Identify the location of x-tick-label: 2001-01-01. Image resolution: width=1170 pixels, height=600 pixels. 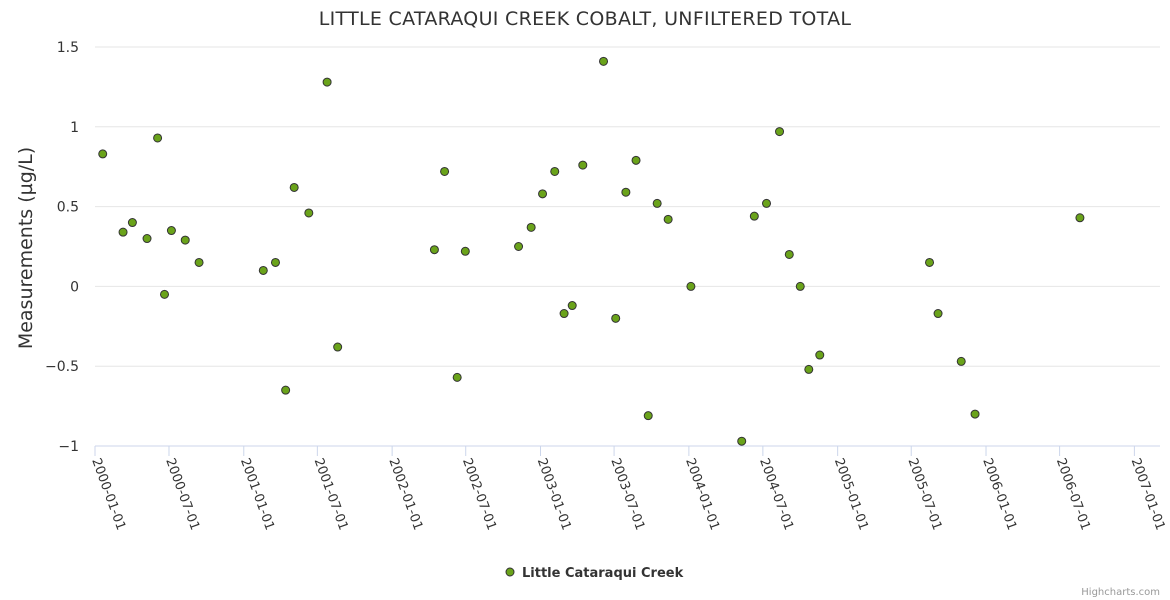
(257, 494).